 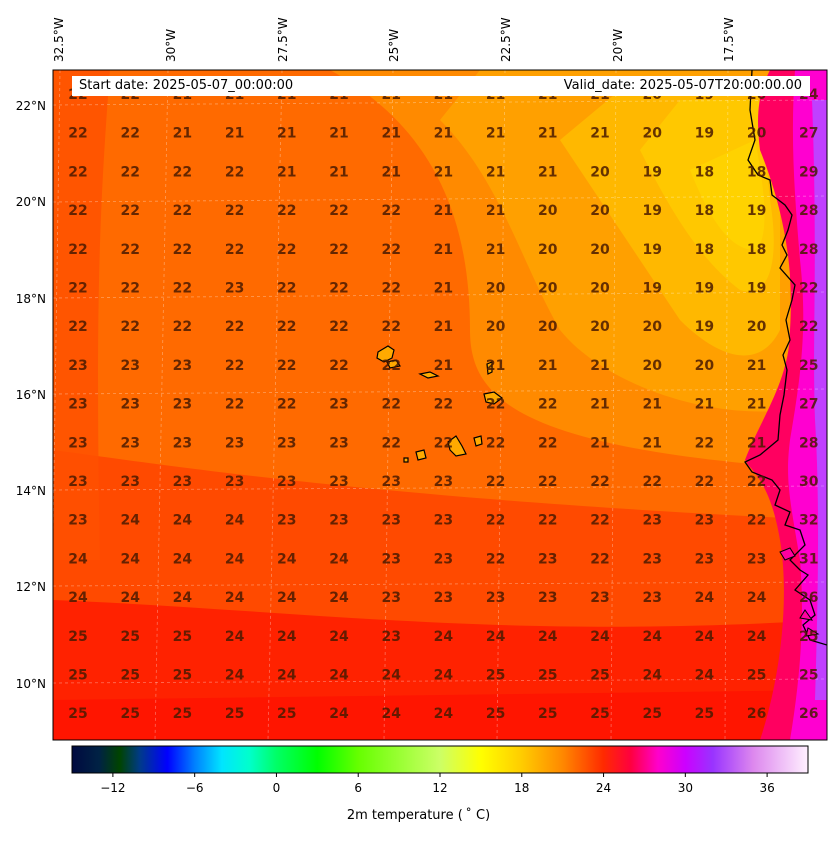 What do you see at coordinates (31, 202) in the screenshot?
I see `latitude-label: 20°N` at bounding box center [31, 202].